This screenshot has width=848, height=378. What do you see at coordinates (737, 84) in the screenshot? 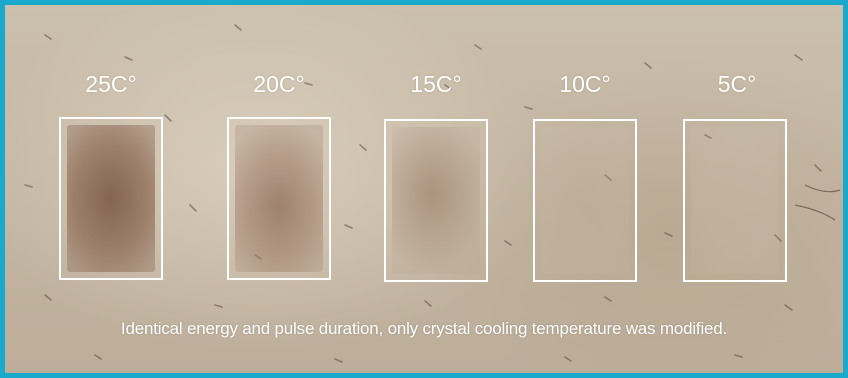
I see `temperature-label-5: 5C°` at bounding box center [737, 84].